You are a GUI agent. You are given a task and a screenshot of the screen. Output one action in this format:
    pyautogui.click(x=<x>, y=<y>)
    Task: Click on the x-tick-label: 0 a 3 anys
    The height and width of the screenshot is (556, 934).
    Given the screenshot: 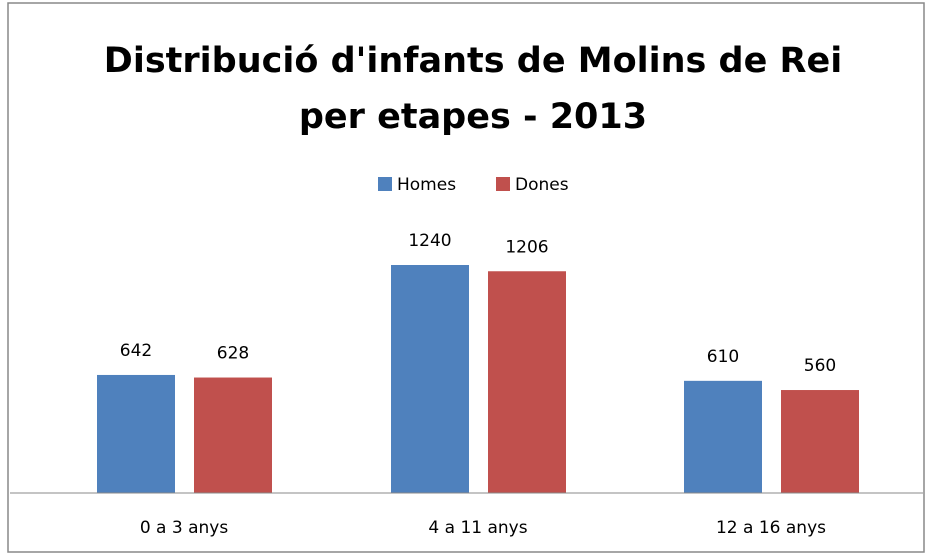 What is the action you would take?
    pyautogui.click(x=184, y=528)
    